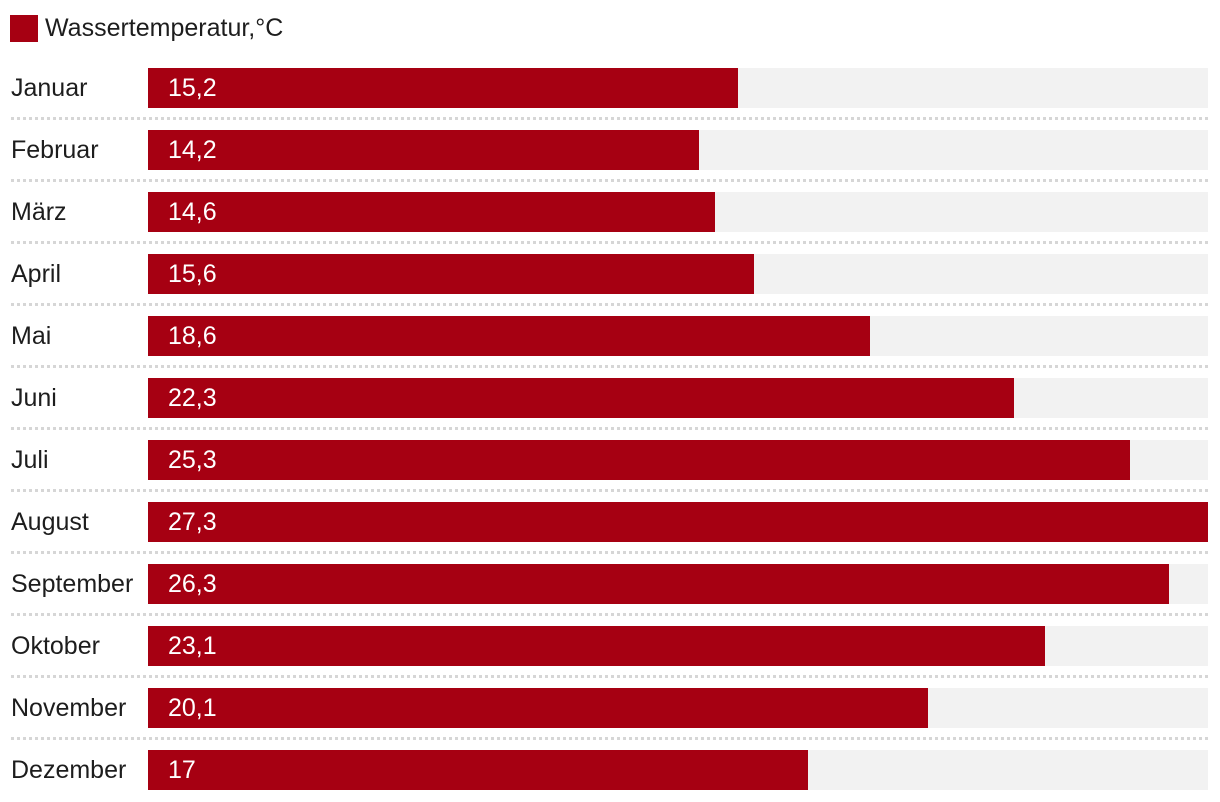  What do you see at coordinates (596, 646) in the screenshot?
I see `temperature-bar: 23,1` at bounding box center [596, 646].